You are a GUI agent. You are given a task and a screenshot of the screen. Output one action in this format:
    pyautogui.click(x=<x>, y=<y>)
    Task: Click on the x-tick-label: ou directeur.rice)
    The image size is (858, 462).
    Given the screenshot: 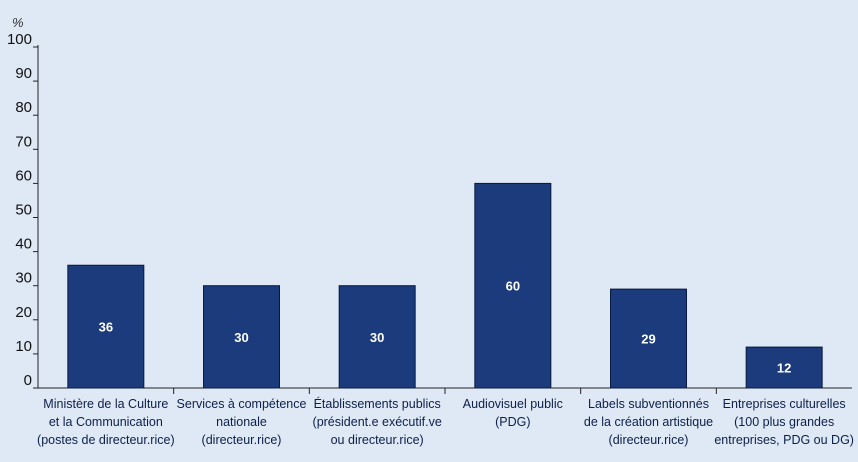 What is the action you would take?
    pyautogui.click(x=377, y=440)
    